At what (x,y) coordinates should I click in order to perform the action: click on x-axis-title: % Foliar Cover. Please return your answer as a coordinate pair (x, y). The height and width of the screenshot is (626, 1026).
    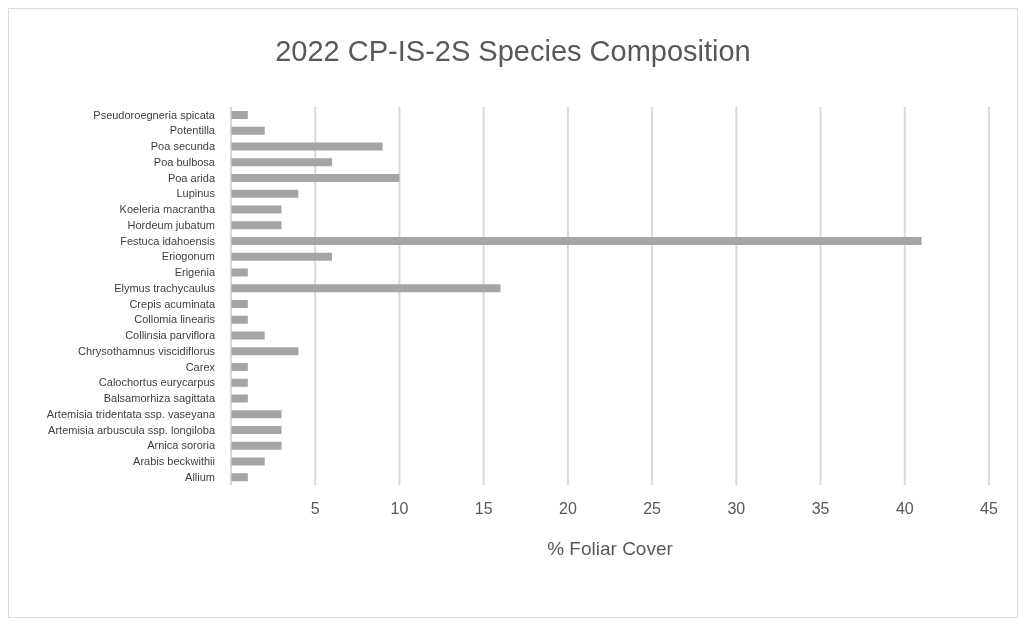
    Looking at the image, I should click on (610, 548).